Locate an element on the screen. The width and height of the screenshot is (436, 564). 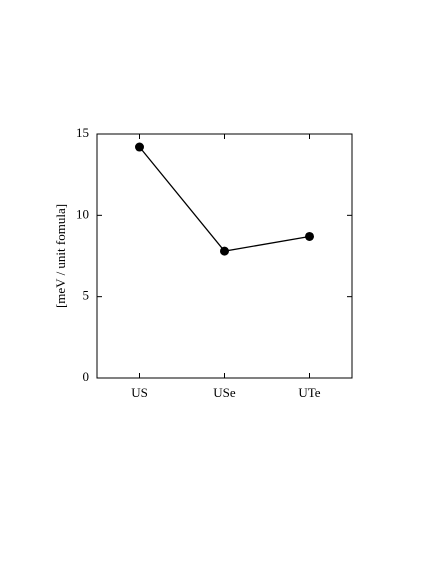
y-tick-label: 15 is located at coordinates (82, 132).